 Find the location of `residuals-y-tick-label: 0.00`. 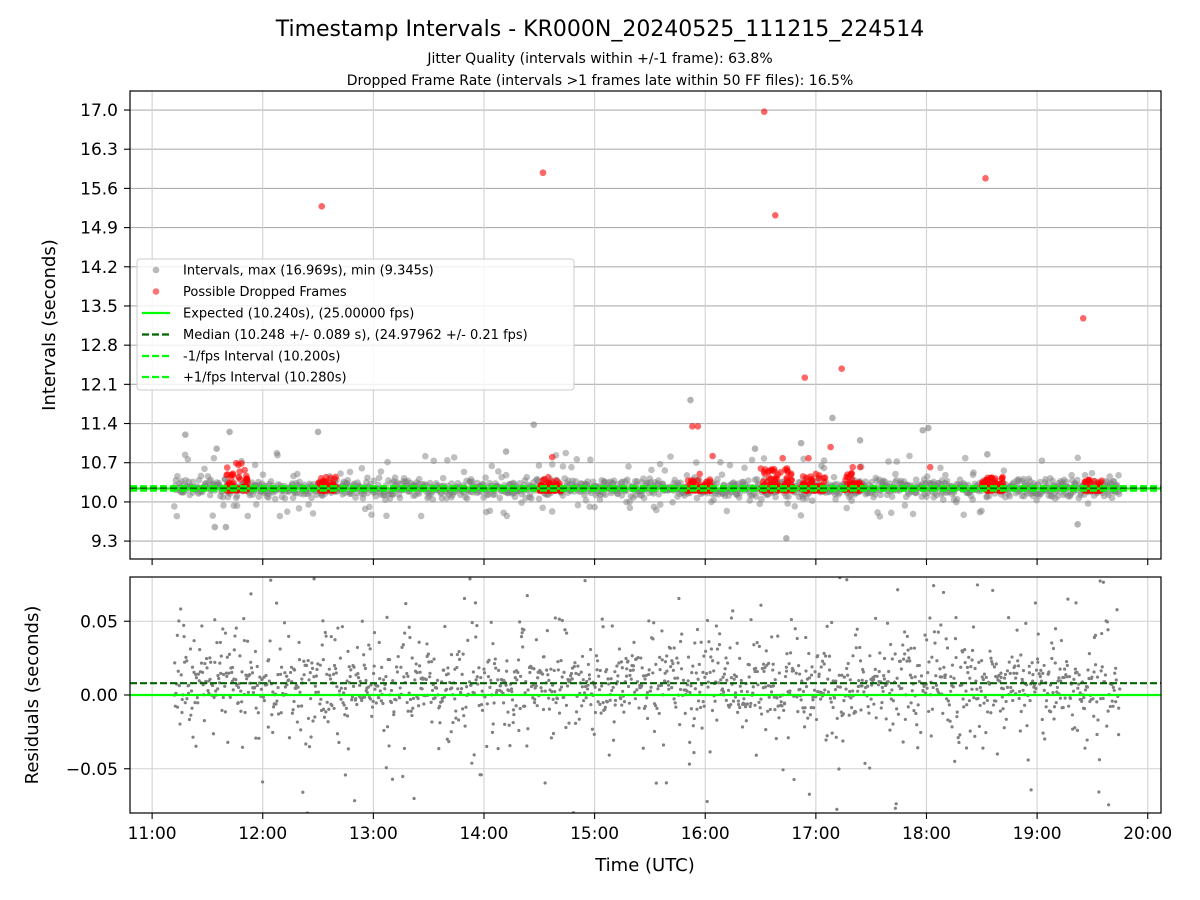

residuals-y-tick-label: 0.00 is located at coordinates (99, 696).